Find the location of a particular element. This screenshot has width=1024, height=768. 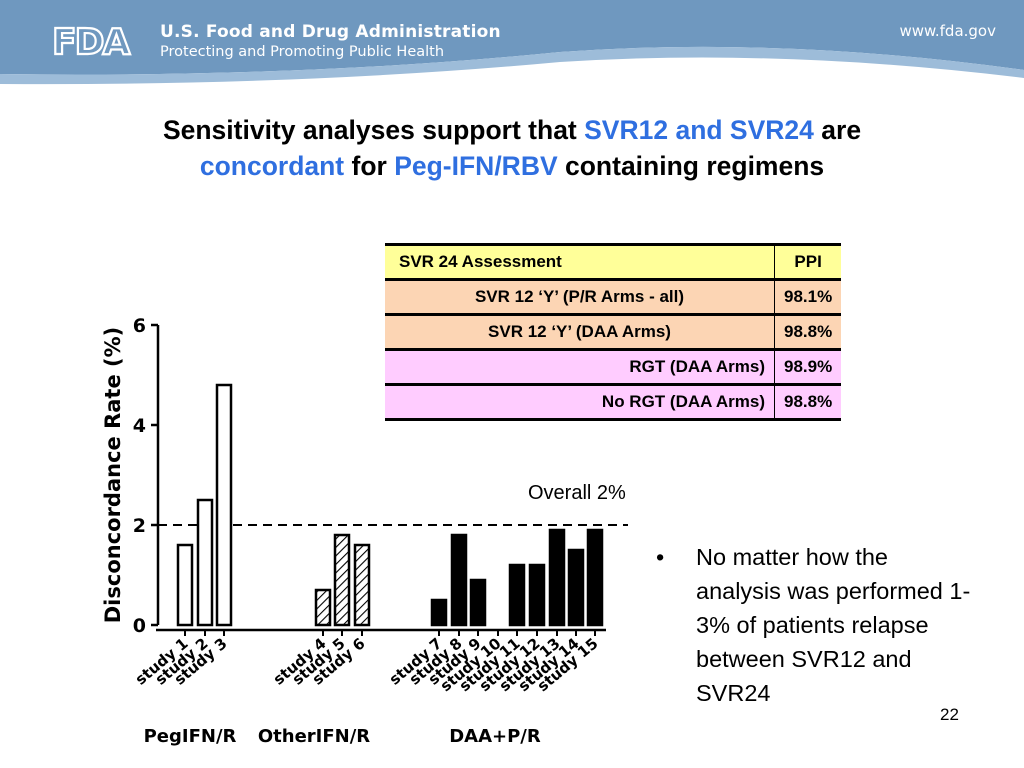

group-label: OtherIFN/R is located at coordinates (314, 736).